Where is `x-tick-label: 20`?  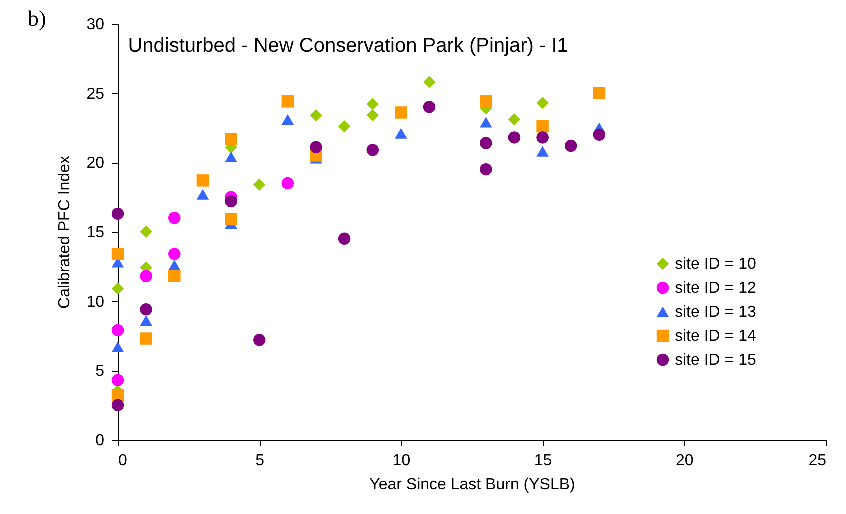 x-tick-label: 20 is located at coordinates (685, 461).